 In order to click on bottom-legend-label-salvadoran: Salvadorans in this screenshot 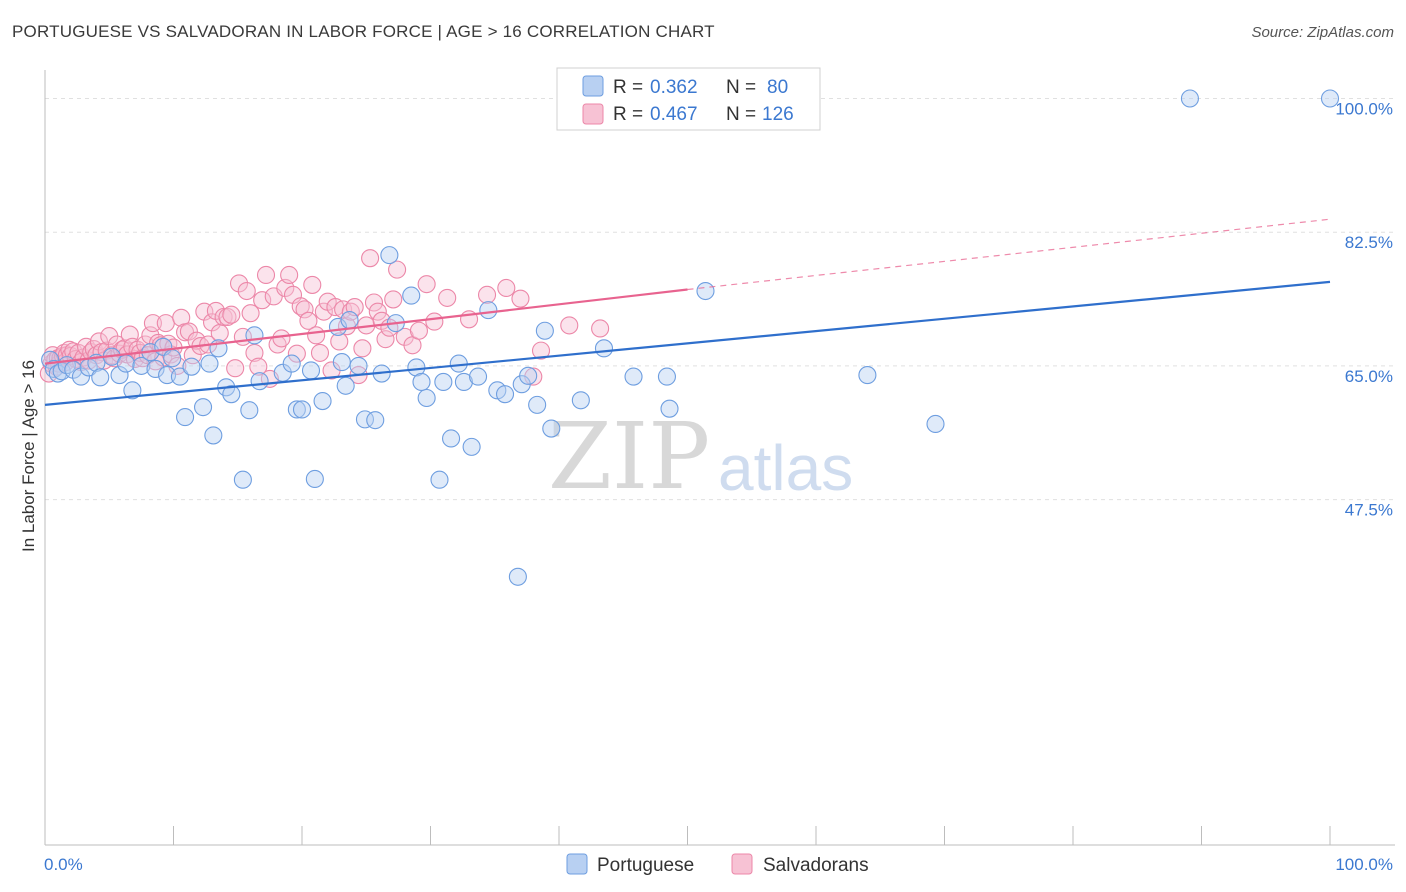, I will do `click(816, 865)`.